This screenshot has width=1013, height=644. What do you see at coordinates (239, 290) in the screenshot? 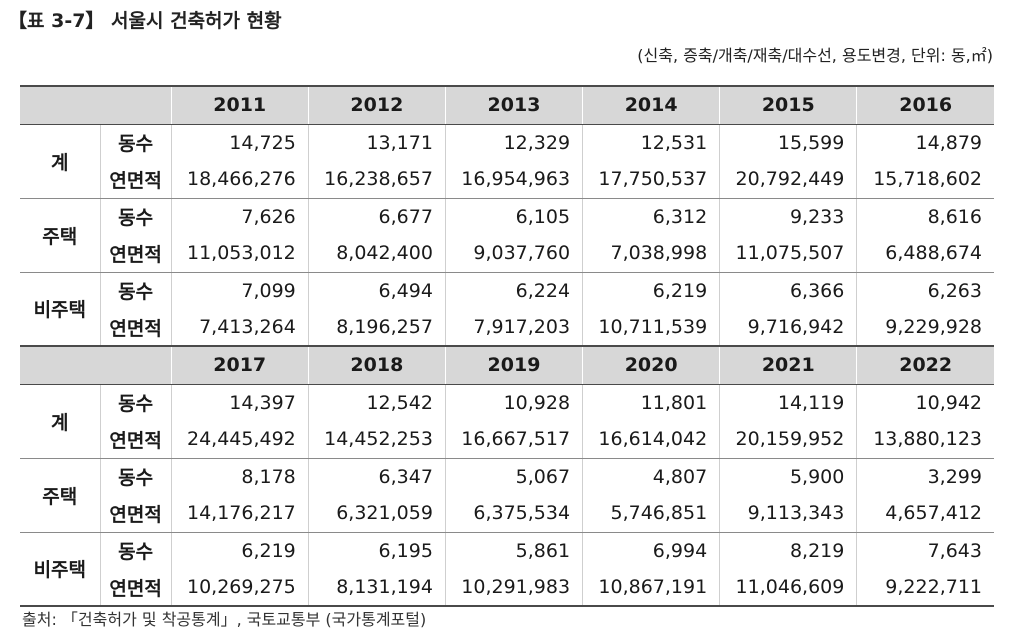
I see `value-cell: 7,099` at bounding box center [239, 290].